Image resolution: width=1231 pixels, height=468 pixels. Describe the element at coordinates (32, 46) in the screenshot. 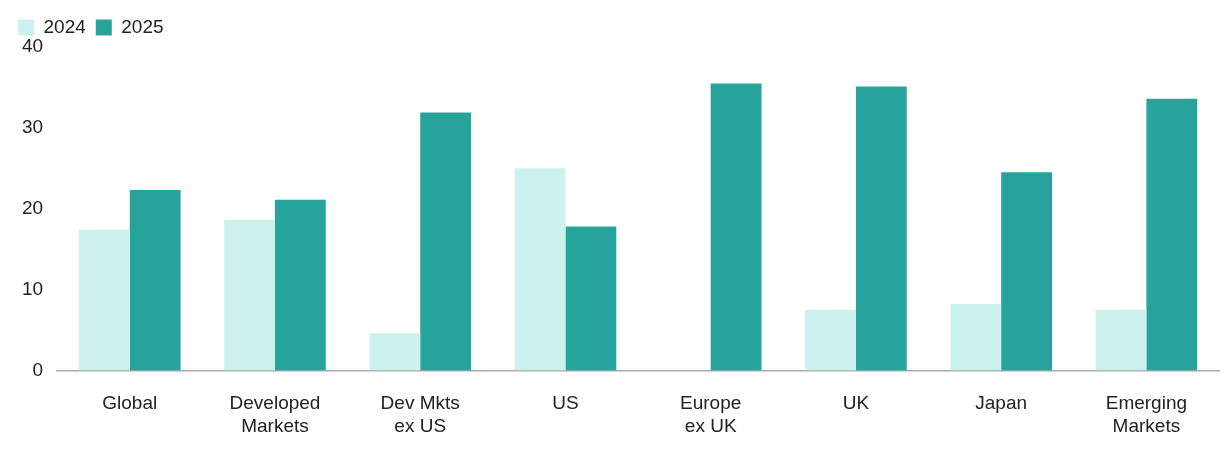

I see `y-tick-label: 40` at that location.